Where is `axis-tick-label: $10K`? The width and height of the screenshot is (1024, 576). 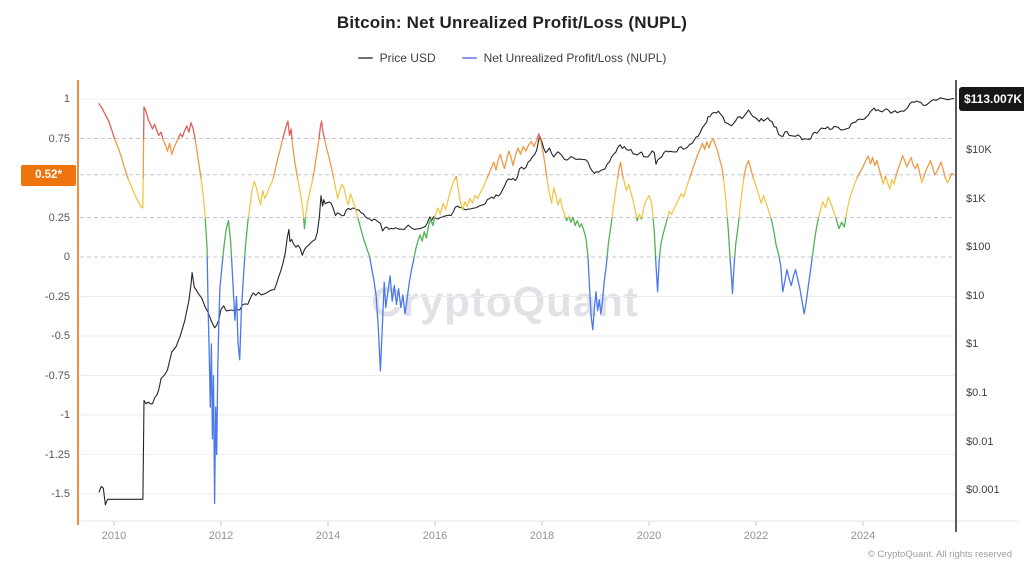
axis-tick-label: $10K is located at coordinates (979, 150).